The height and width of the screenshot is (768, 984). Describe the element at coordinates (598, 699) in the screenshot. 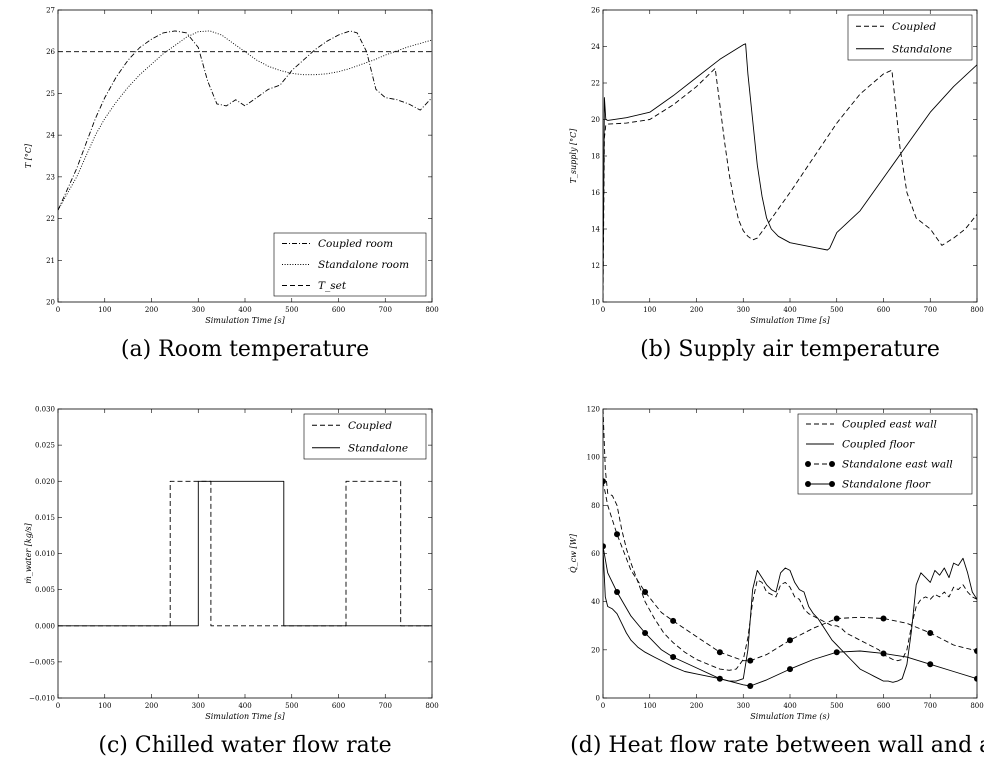

I see `y-tick-label: 0` at that location.